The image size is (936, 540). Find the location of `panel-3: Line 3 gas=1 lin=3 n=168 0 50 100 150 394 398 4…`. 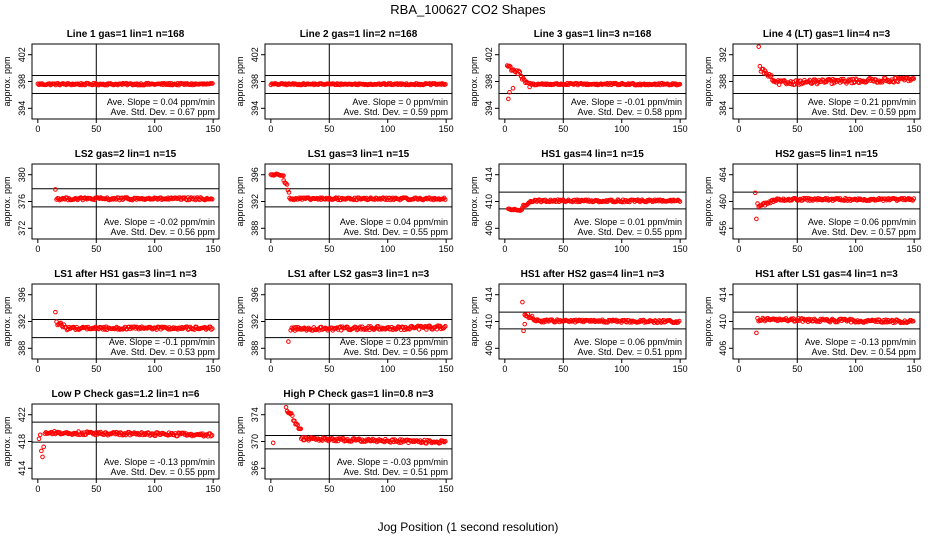

panel-3: Line 3 gas=1 lin=3 n=168 0 50 100 150 394 398 4… is located at coordinates (578, 81).